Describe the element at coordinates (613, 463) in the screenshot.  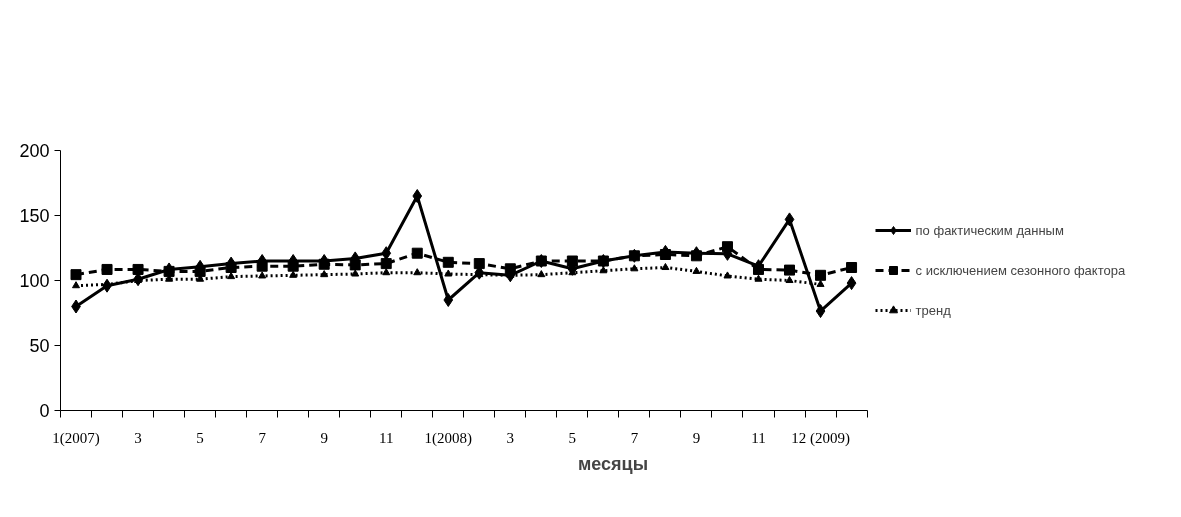
I see `x-axis-title: месяцы` at that location.